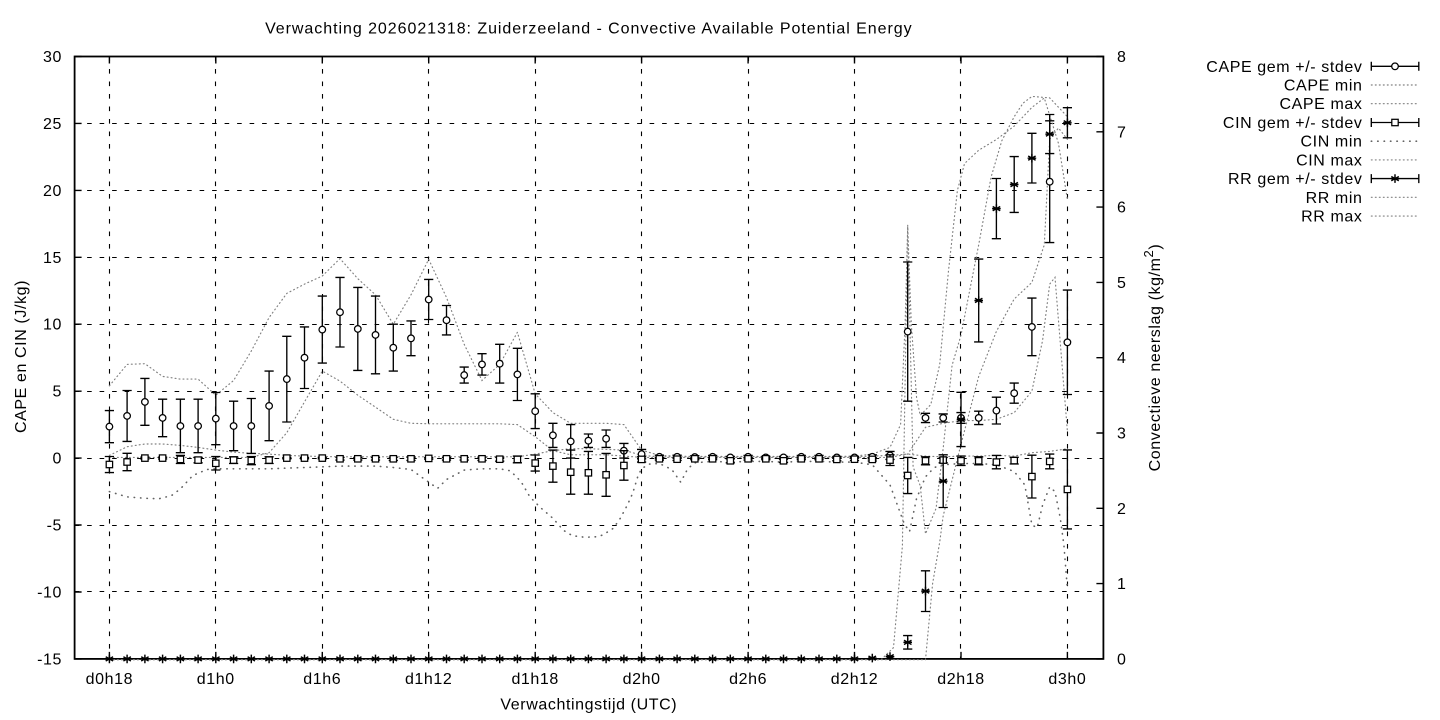 Image resolution: width=1440 pixels, height=720 pixels. I want to click on svg-text: 8, so click(1122, 57).